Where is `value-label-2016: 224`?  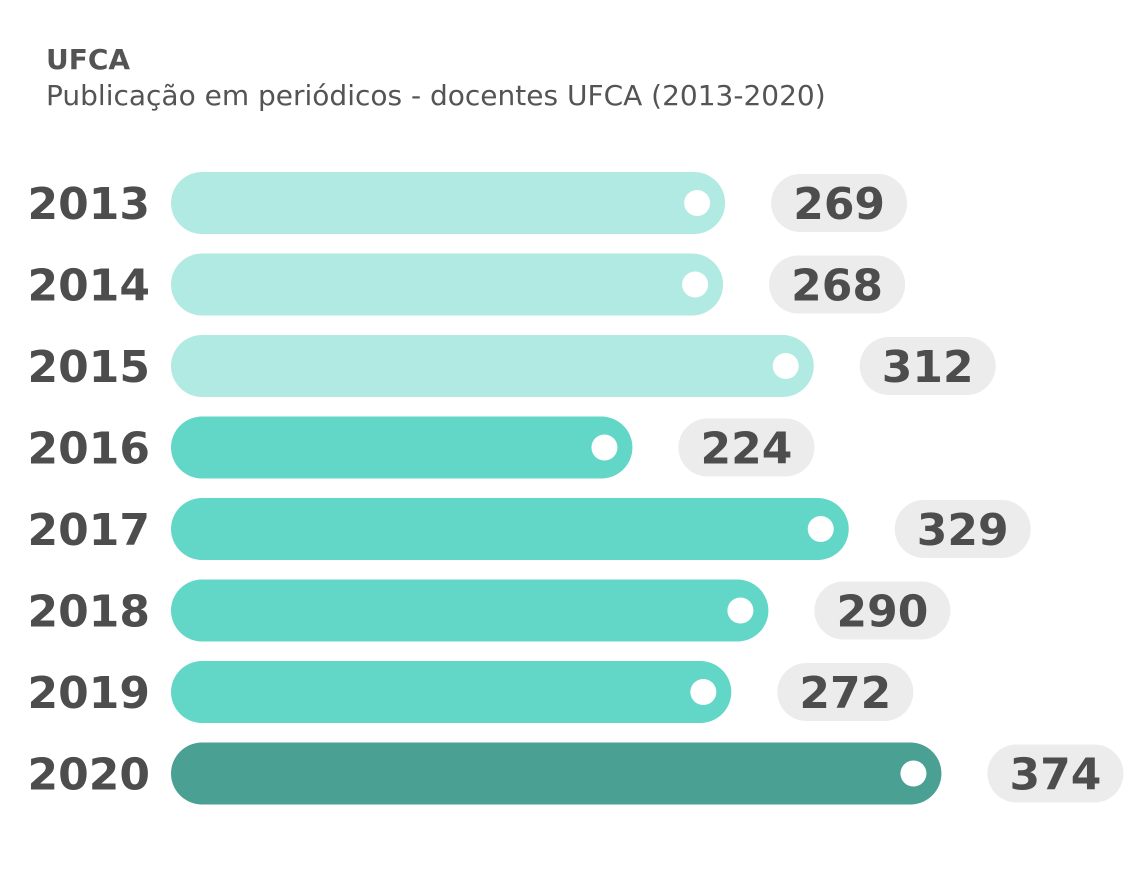 value-label-2016: 224 is located at coordinates (747, 449).